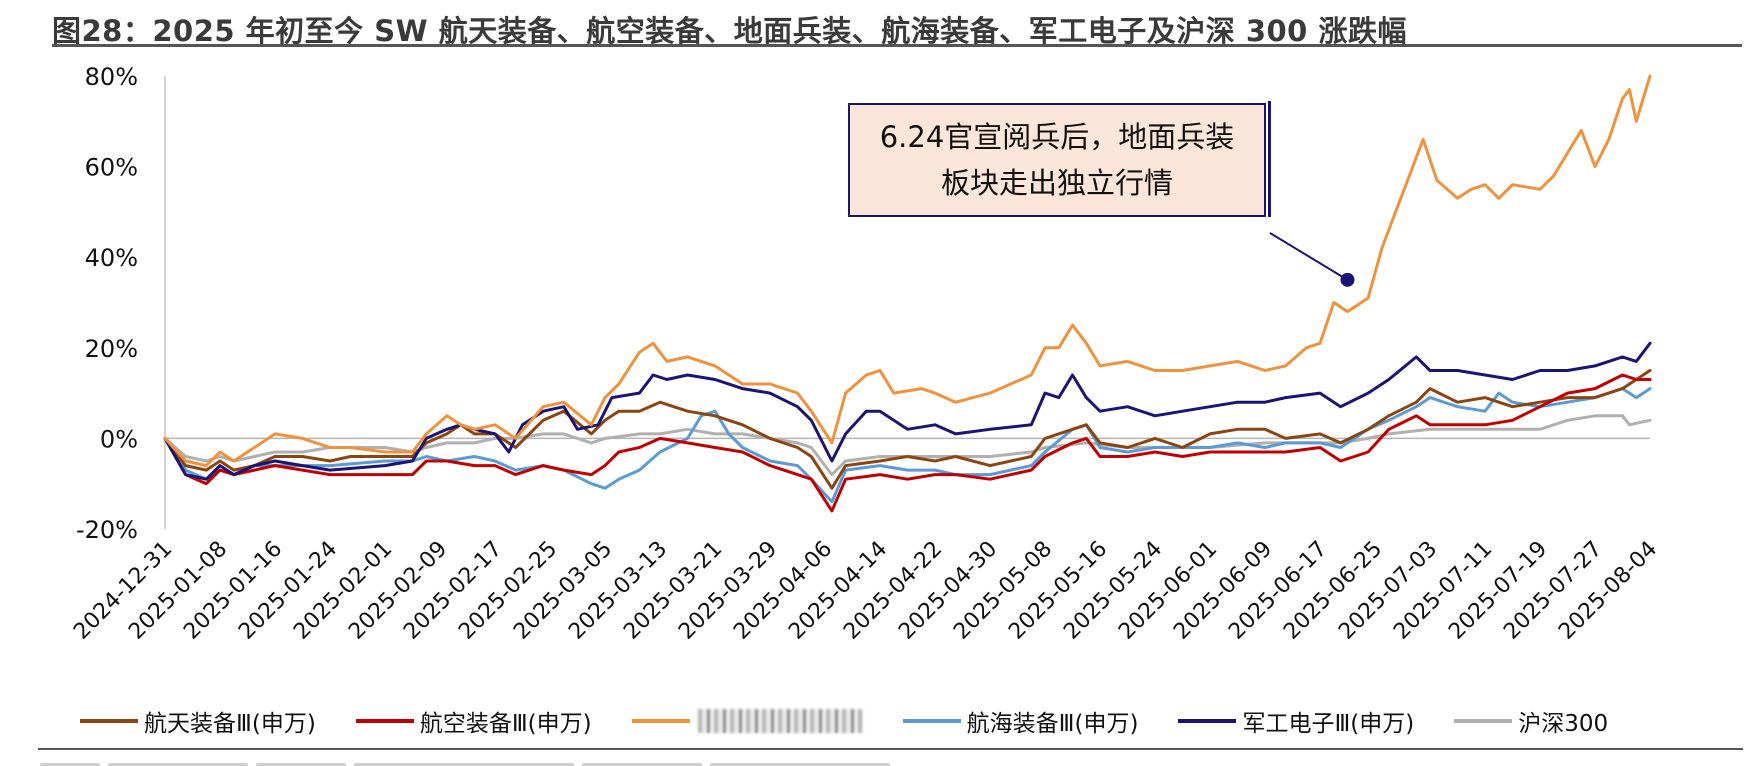 This screenshot has width=1750, height=766. I want to click on annotation-box: 6.24官宣阅兵后，地面兵装 板块走出独立行情, so click(1057, 160).